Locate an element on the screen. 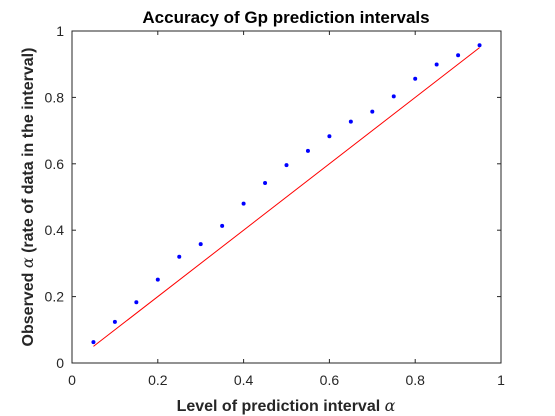  x-axis-label-symbol: α is located at coordinates (390, 405).